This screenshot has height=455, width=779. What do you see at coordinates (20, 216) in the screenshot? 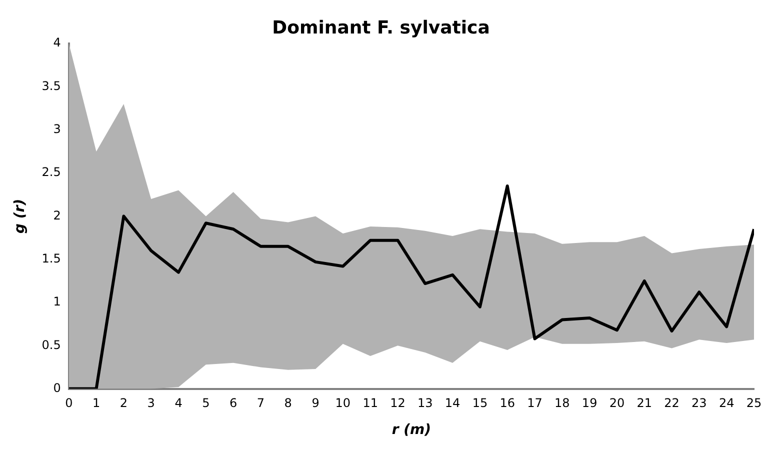
I see `y-axis-title: g (r)` at bounding box center [20, 216].